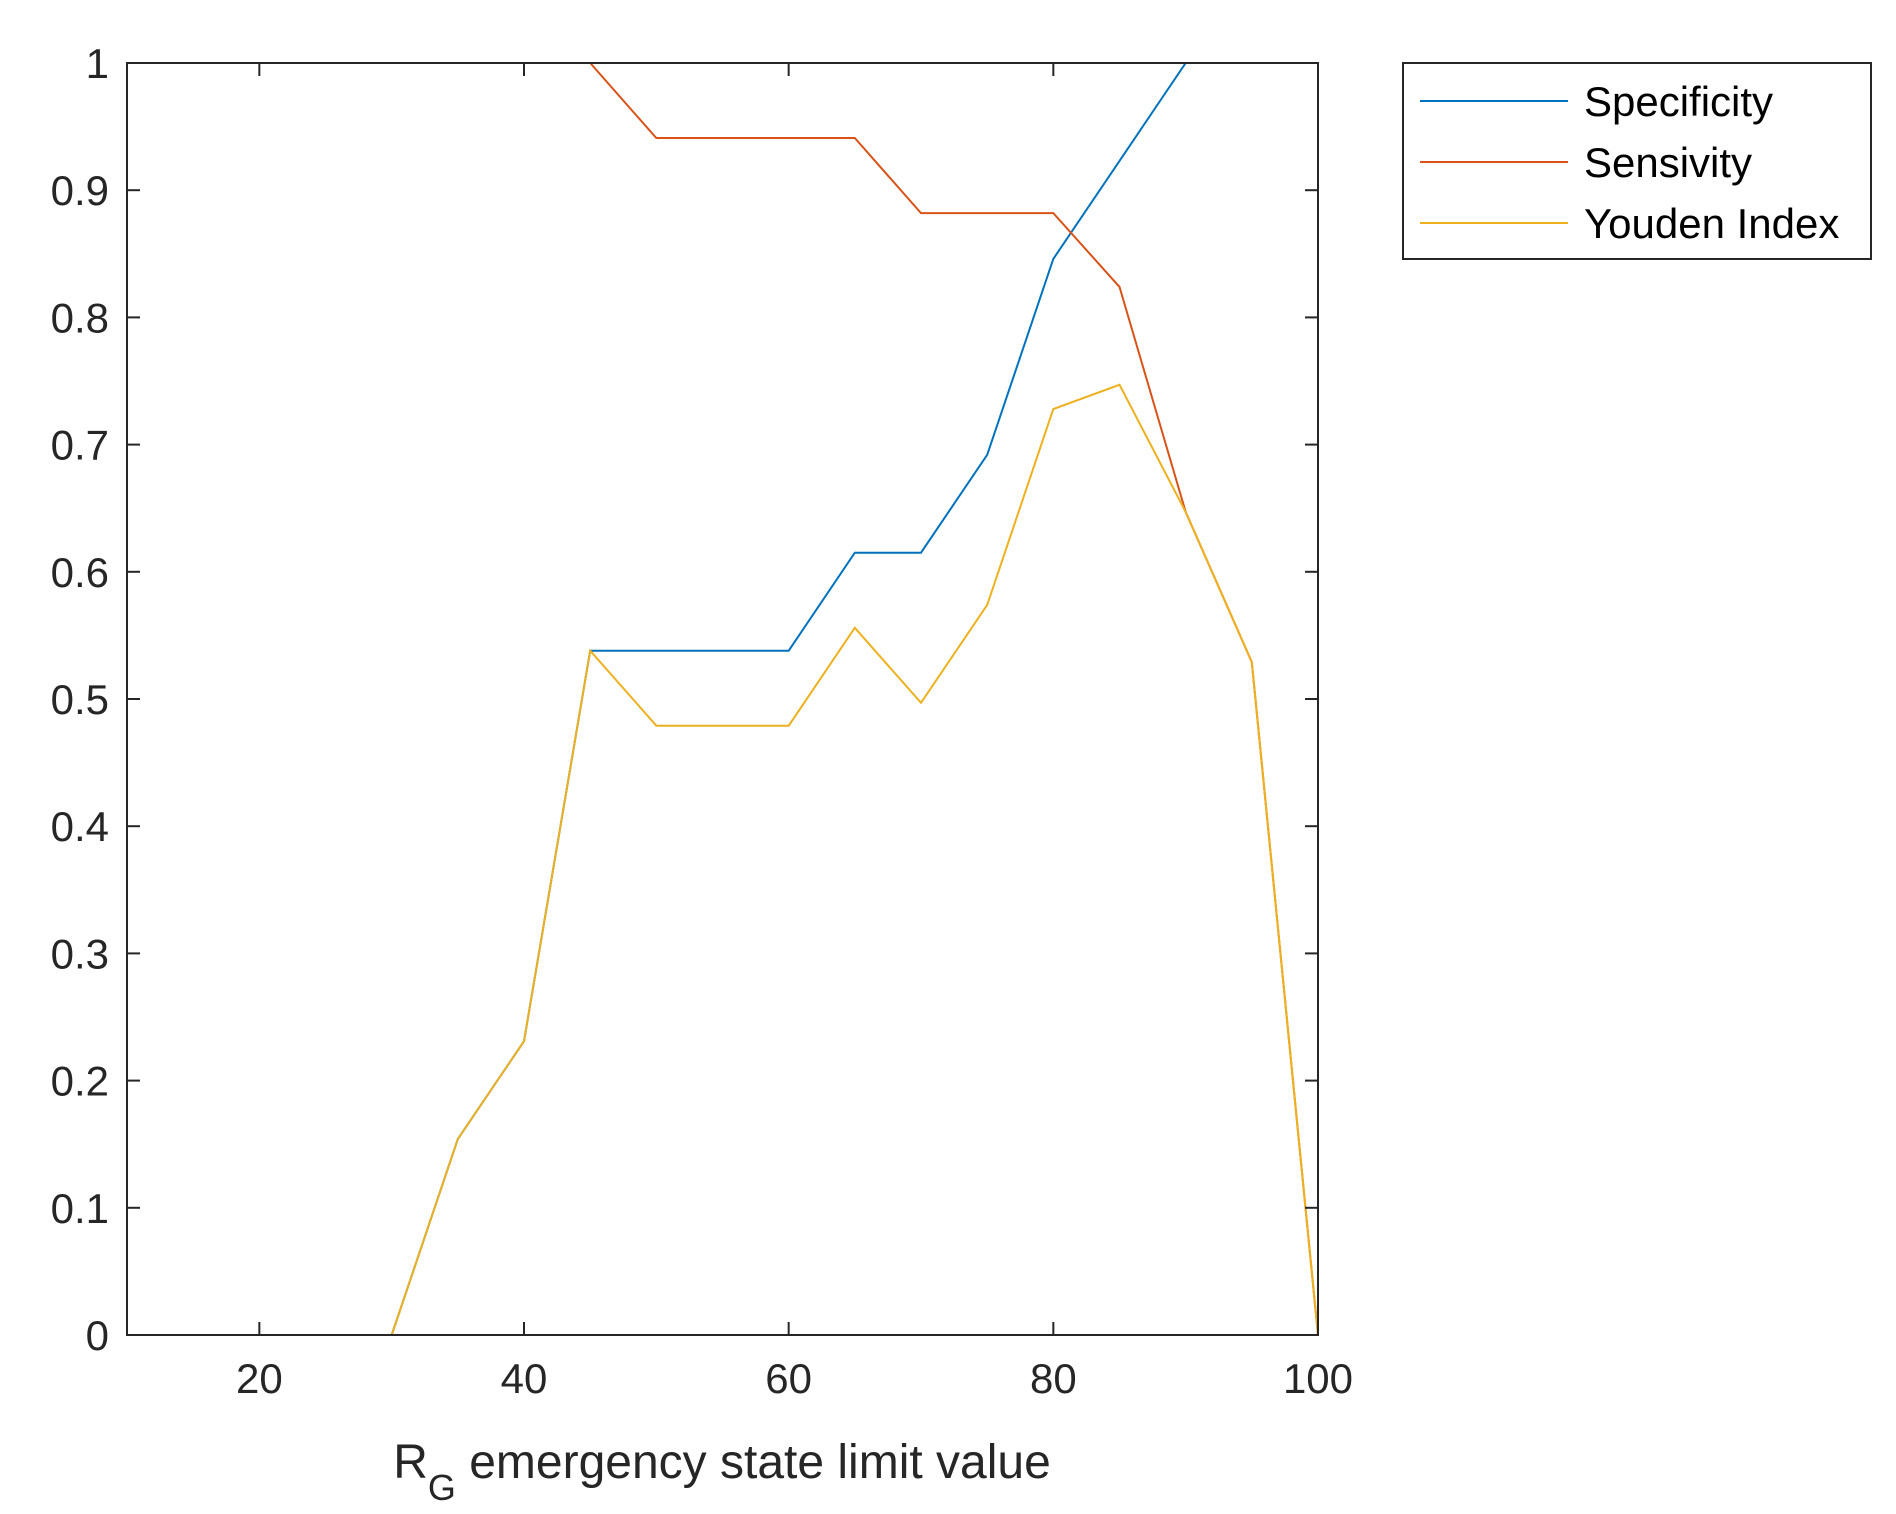 This screenshot has width=1896, height=1514. I want to click on x-tick-label: 100, so click(1318, 1378).